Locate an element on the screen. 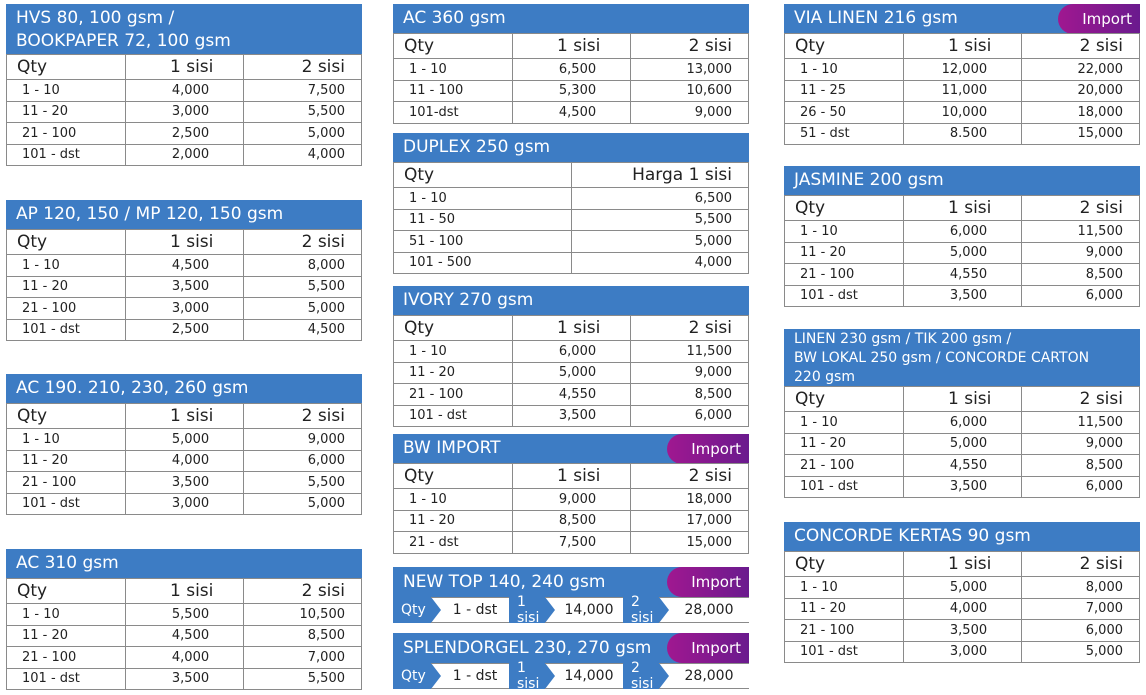  table-row: 1 - 10 5,000 8,000 is located at coordinates (961, 587).